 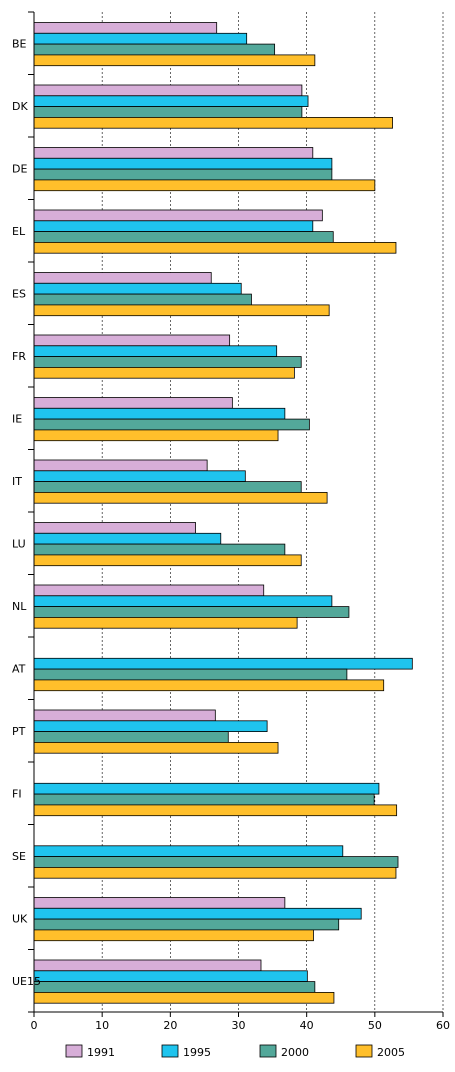 I want to click on bar-uk-1995, so click(x=197, y=913).